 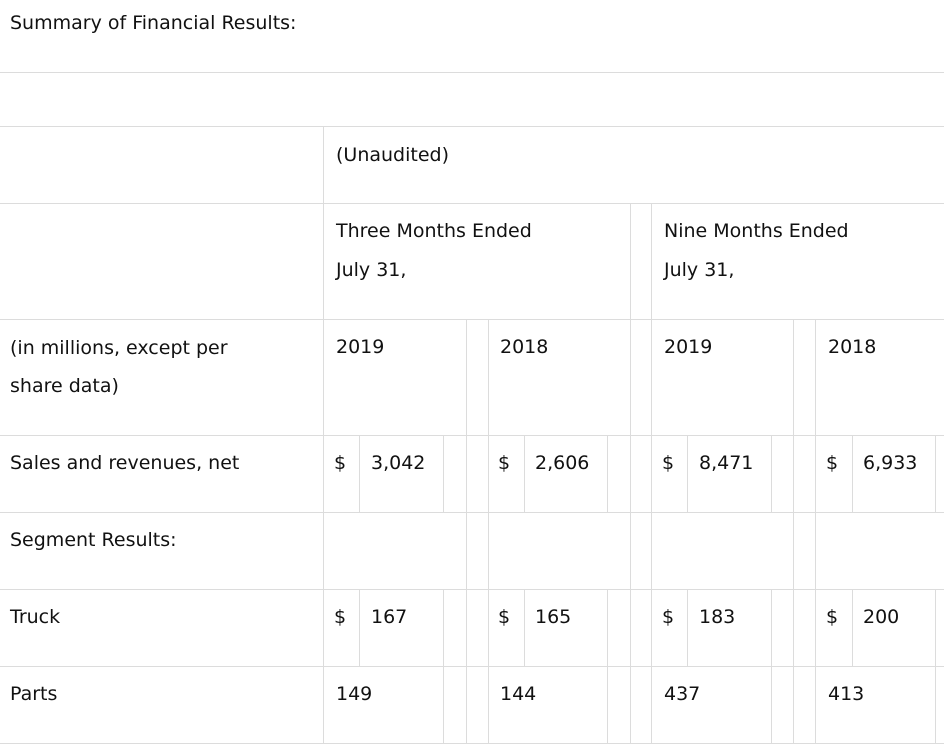 What do you see at coordinates (726, 463) in the screenshot?
I see `cell-value: 8,471` at bounding box center [726, 463].